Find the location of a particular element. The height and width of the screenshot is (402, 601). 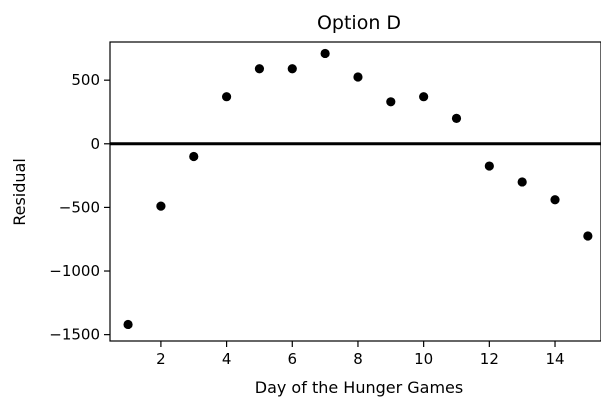

chart-title: Option D is located at coordinates (359, 23).